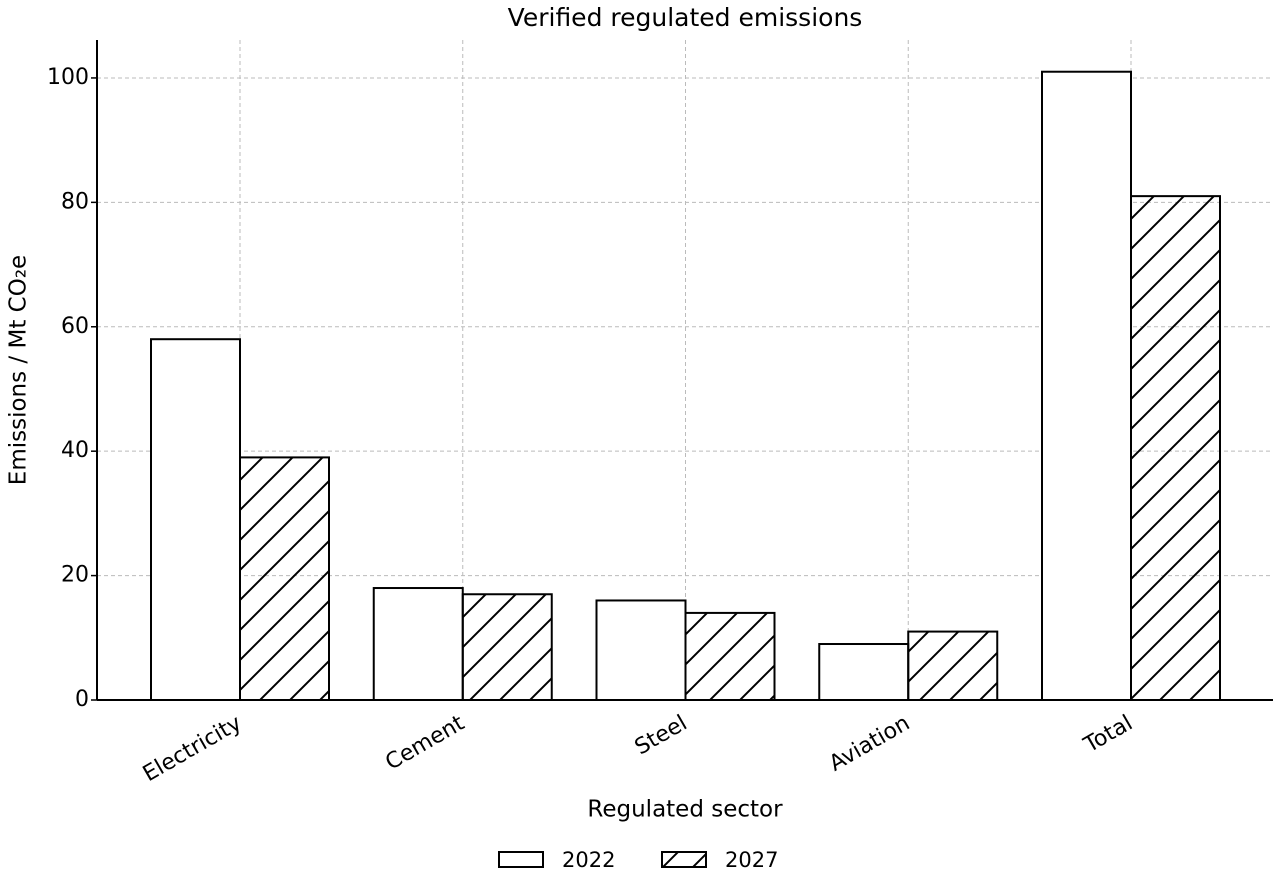 Image resolution: width=1280 pixels, height=884 pixels. What do you see at coordinates (751, 860) in the screenshot?
I see `legend-label: 2027` at bounding box center [751, 860].